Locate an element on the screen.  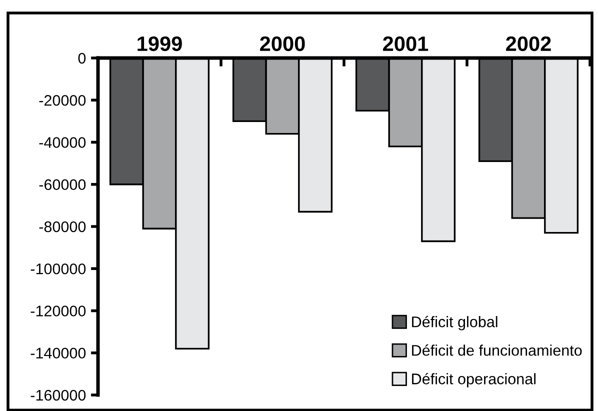
x-tick-label: 1999 is located at coordinates (160, 44).